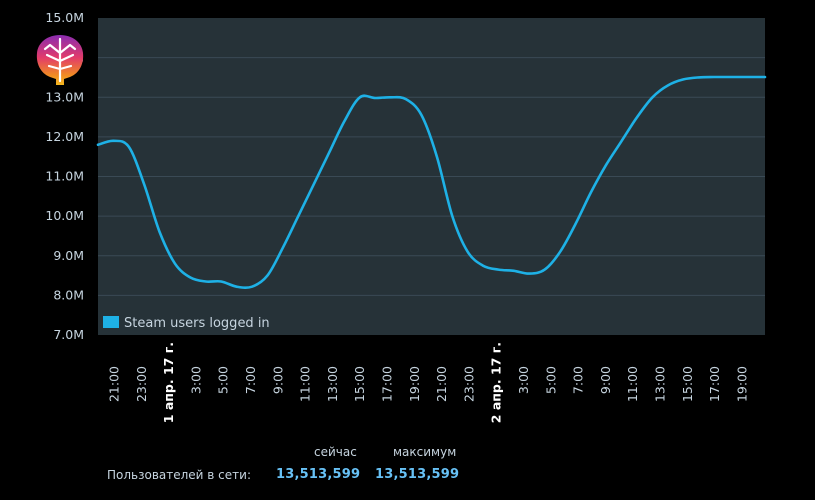 The height and width of the screenshot is (500, 815). I want to click on max-header: максимум, so click(425, 452).